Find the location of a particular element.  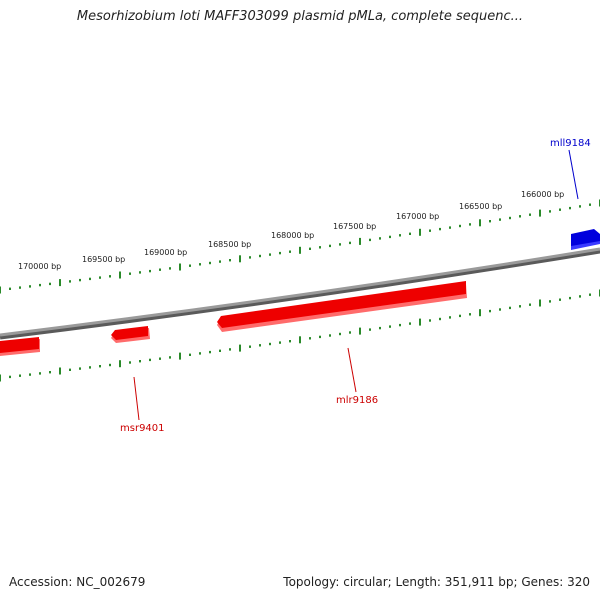

scale-label-168000: 168000 bp is located at coordinates (292, 235).